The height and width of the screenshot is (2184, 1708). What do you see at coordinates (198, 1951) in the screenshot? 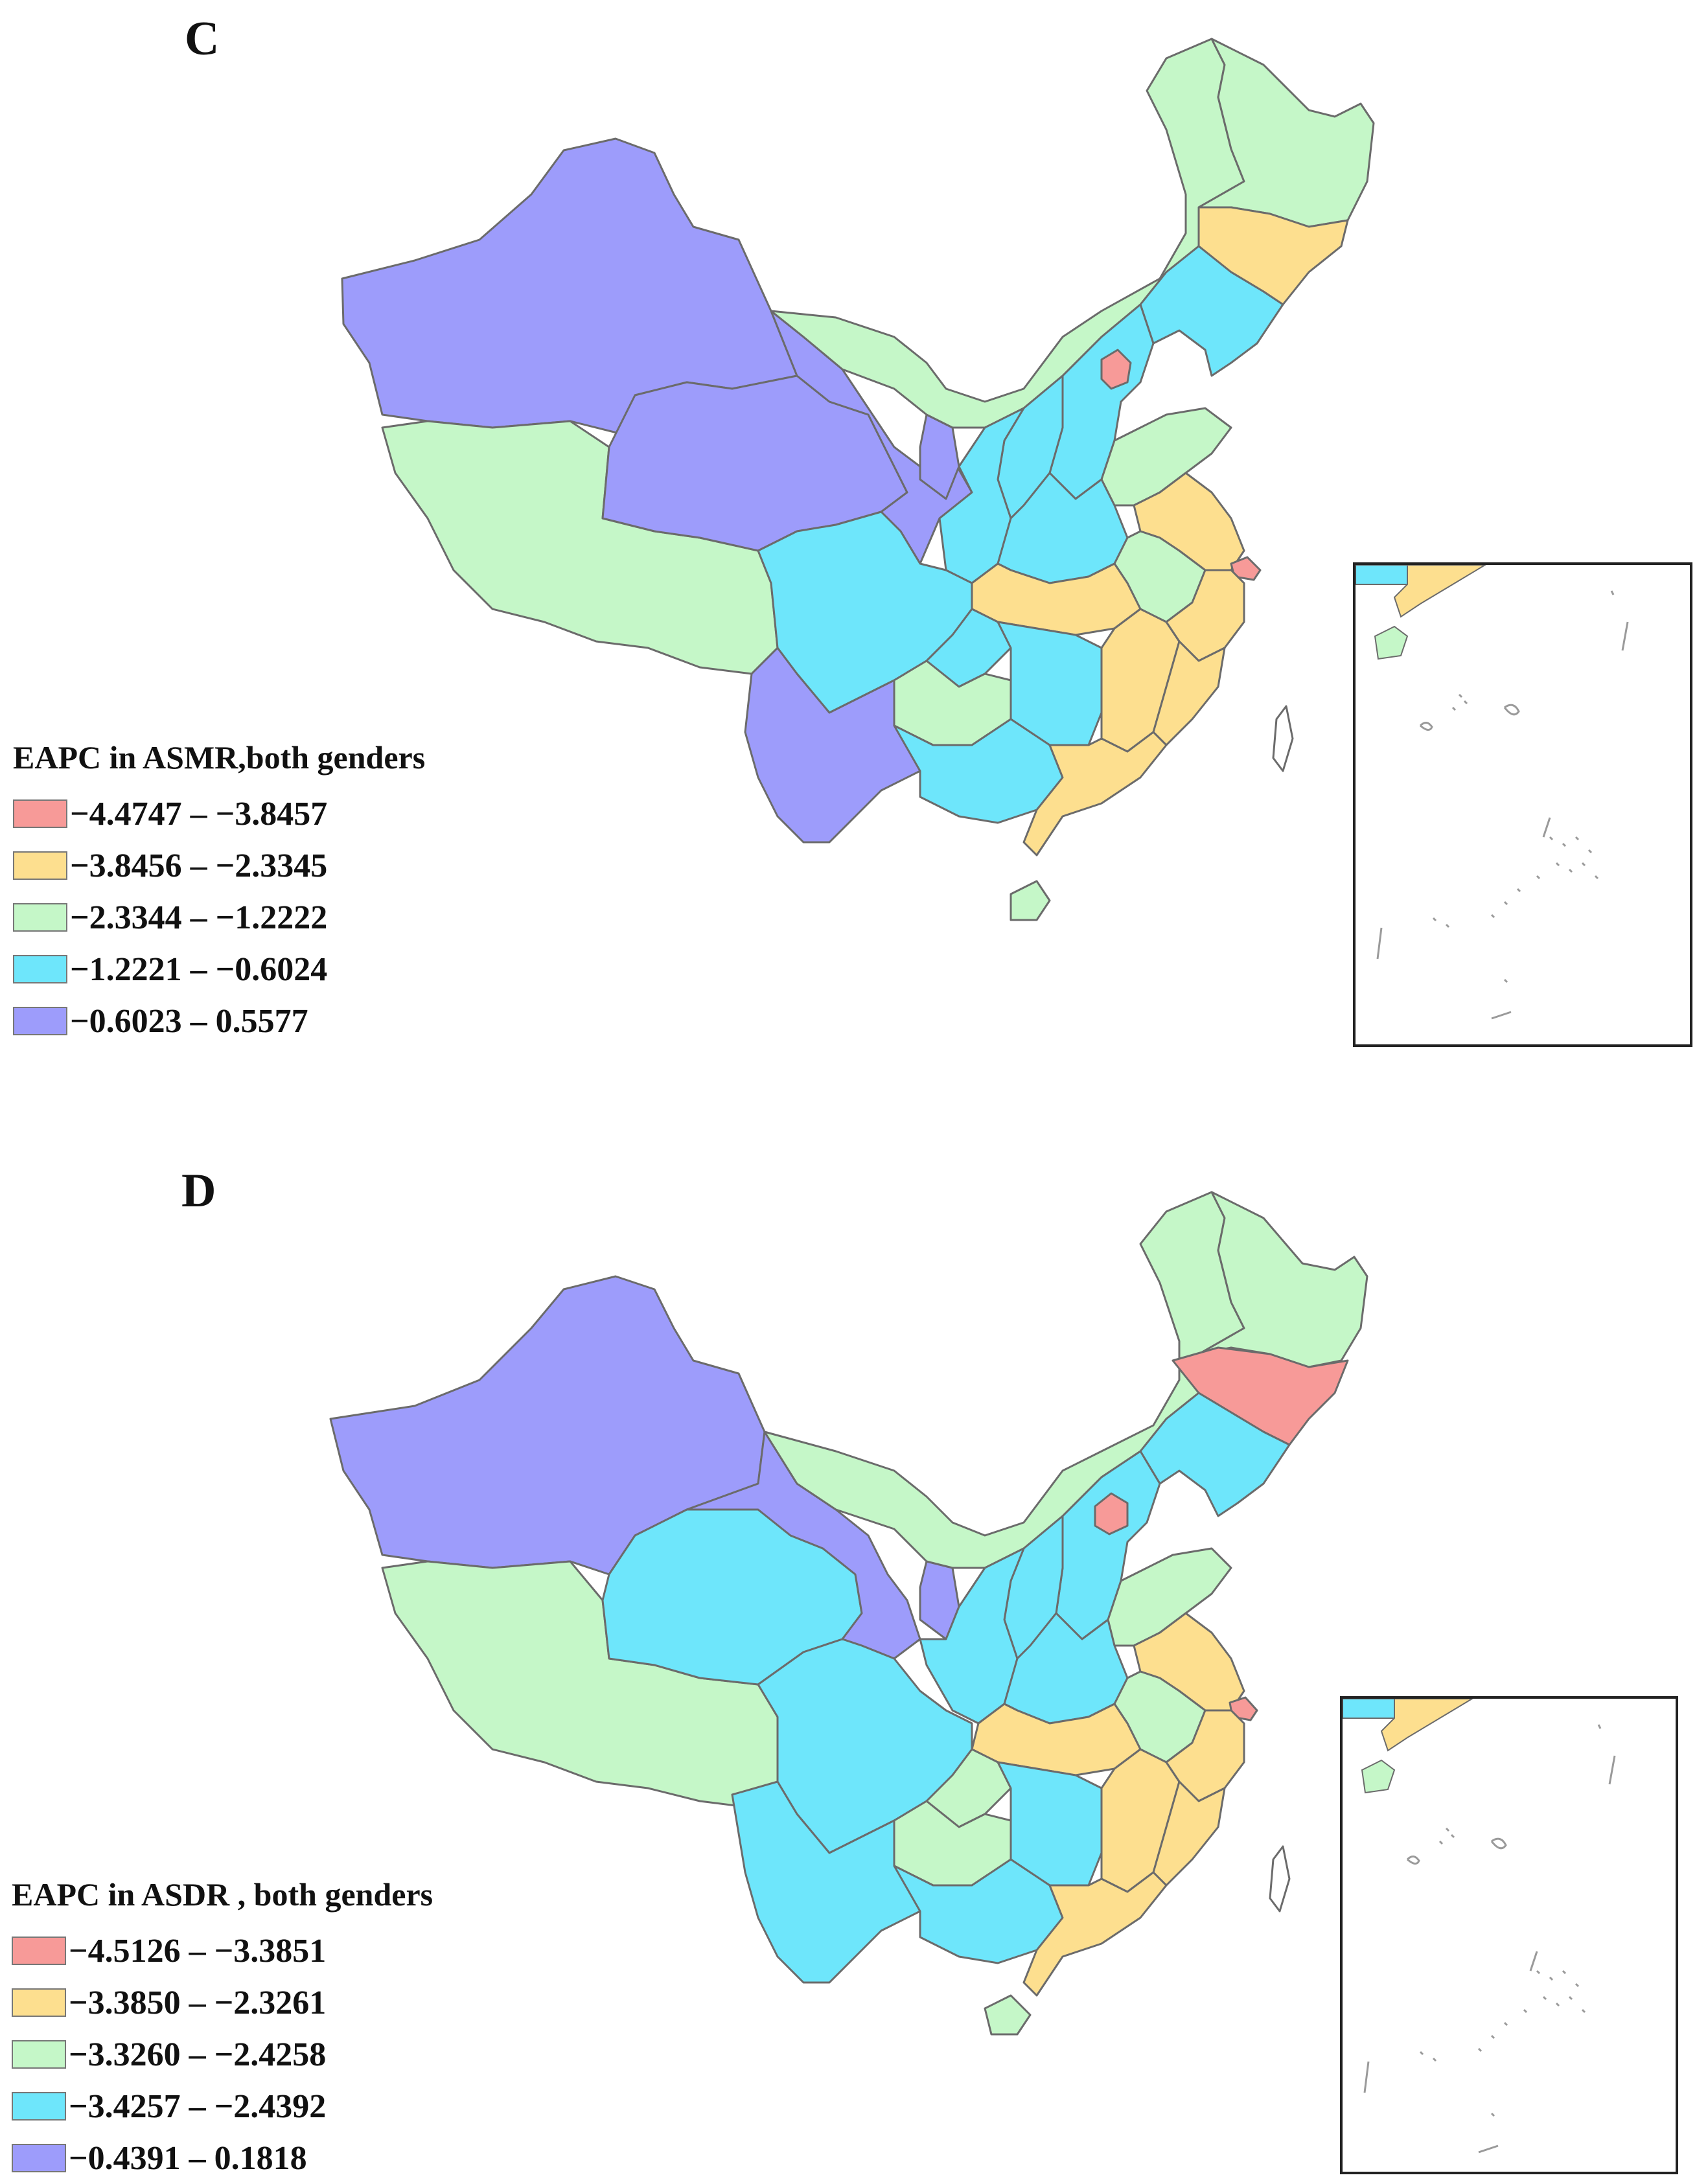
I see `legend-label: −4.5126 – −3.3851` at bounding box center [198, 1951].